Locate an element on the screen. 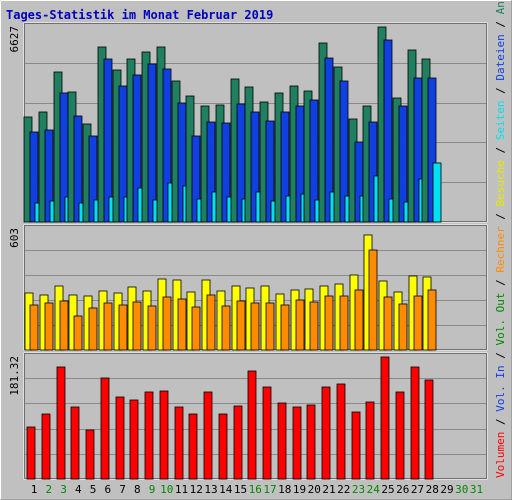 This screenshot has width=512, height=500. x-tick-label: 13 is located at coordinates (210, 489).